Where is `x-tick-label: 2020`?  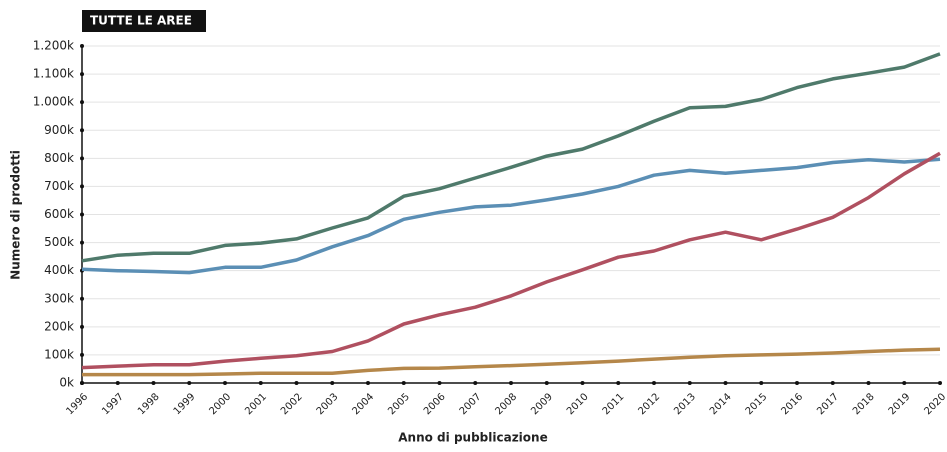
x-tick-label: 2020 is located at coordinates (934, 404).